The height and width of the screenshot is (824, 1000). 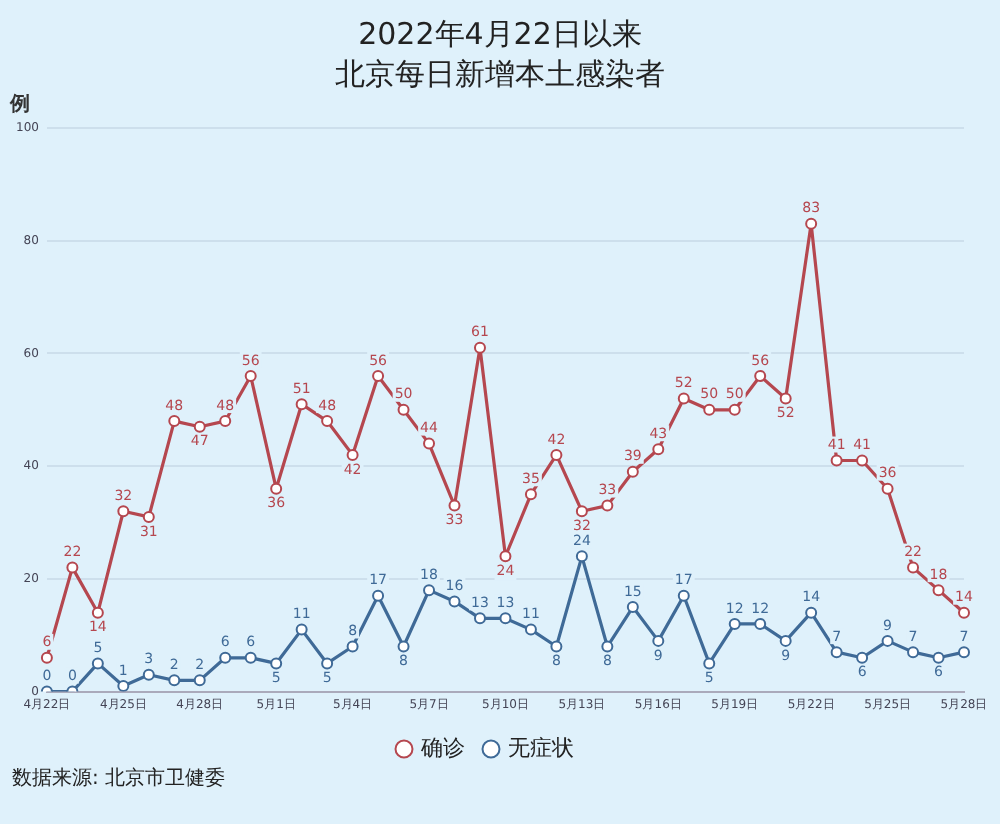 What do you see at coordinates (500, 74) in the screenshot?
I see `chart-subtitle: 北京每日新增本土感染者` at bounding box center [500, 74].